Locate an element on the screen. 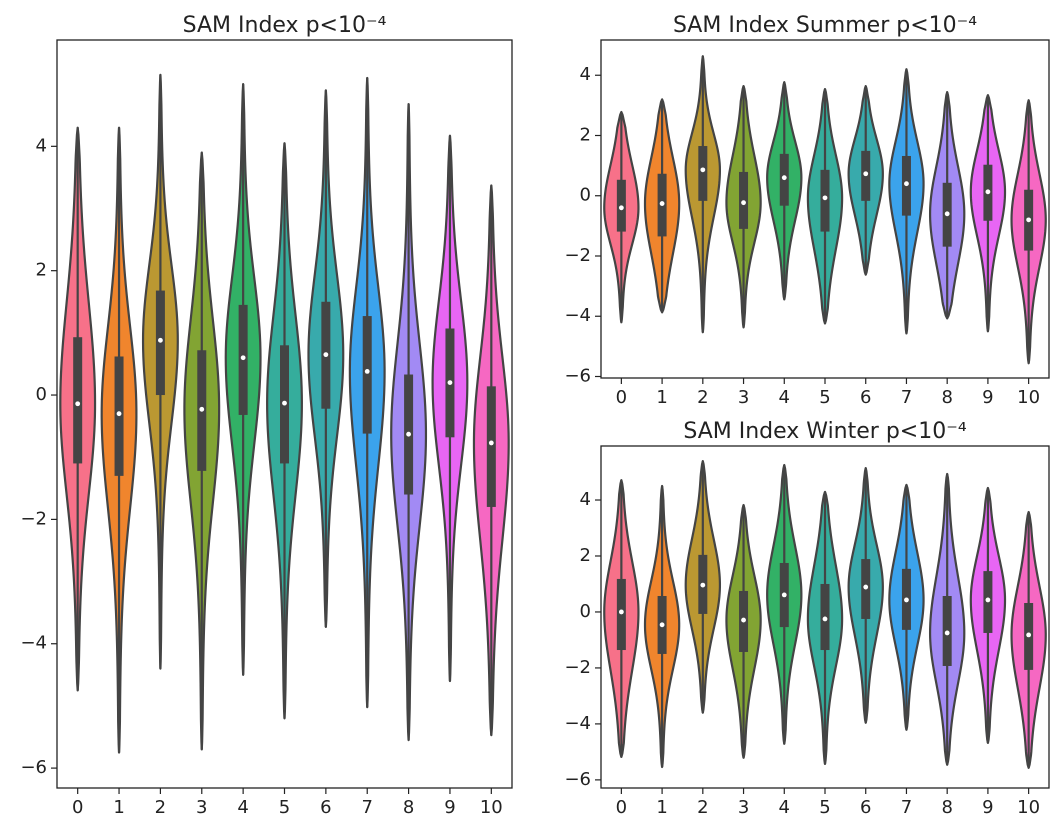  chart-title: SAM Index Winter p<10⁻⁴ is located at coordinates (824, 431).